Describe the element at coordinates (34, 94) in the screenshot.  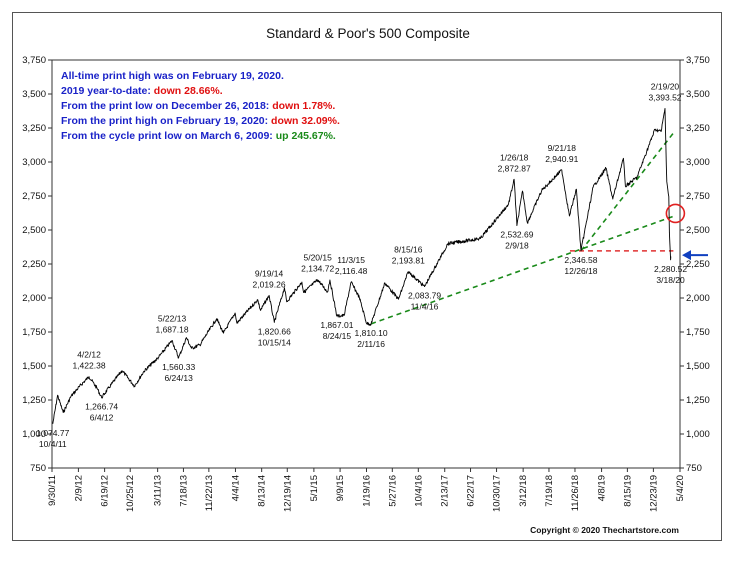
I see `y-tick-label-left: 3,500` at that location.